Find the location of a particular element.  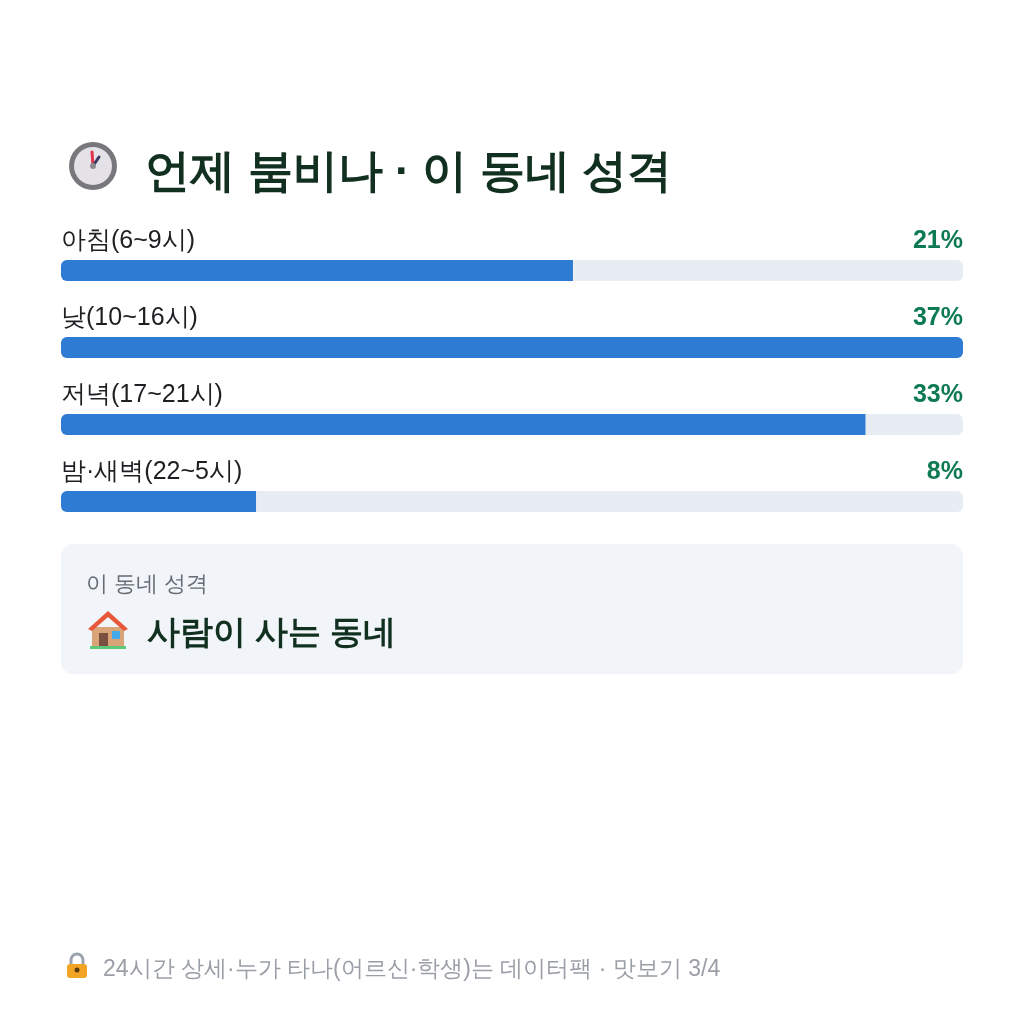

annotation: 이 동네 성격 is located at coordinates (147, 583).